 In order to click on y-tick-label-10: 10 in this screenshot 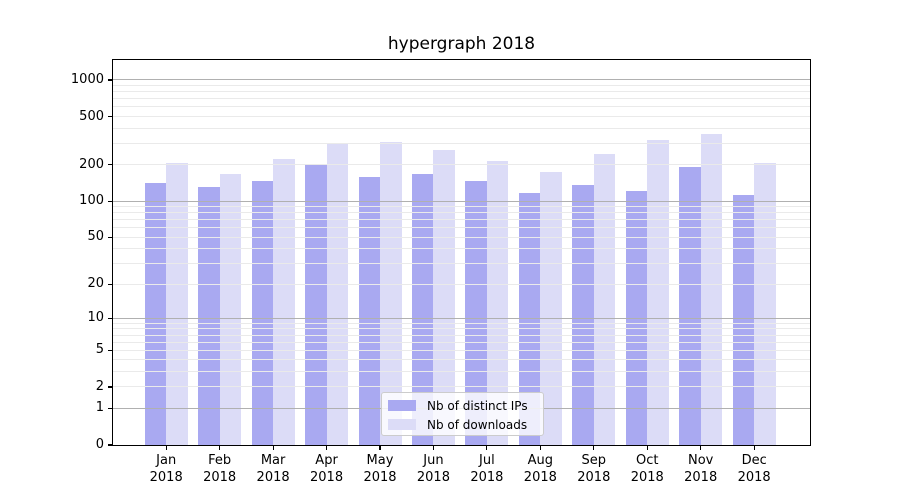, I will do `click(95, 318)`.